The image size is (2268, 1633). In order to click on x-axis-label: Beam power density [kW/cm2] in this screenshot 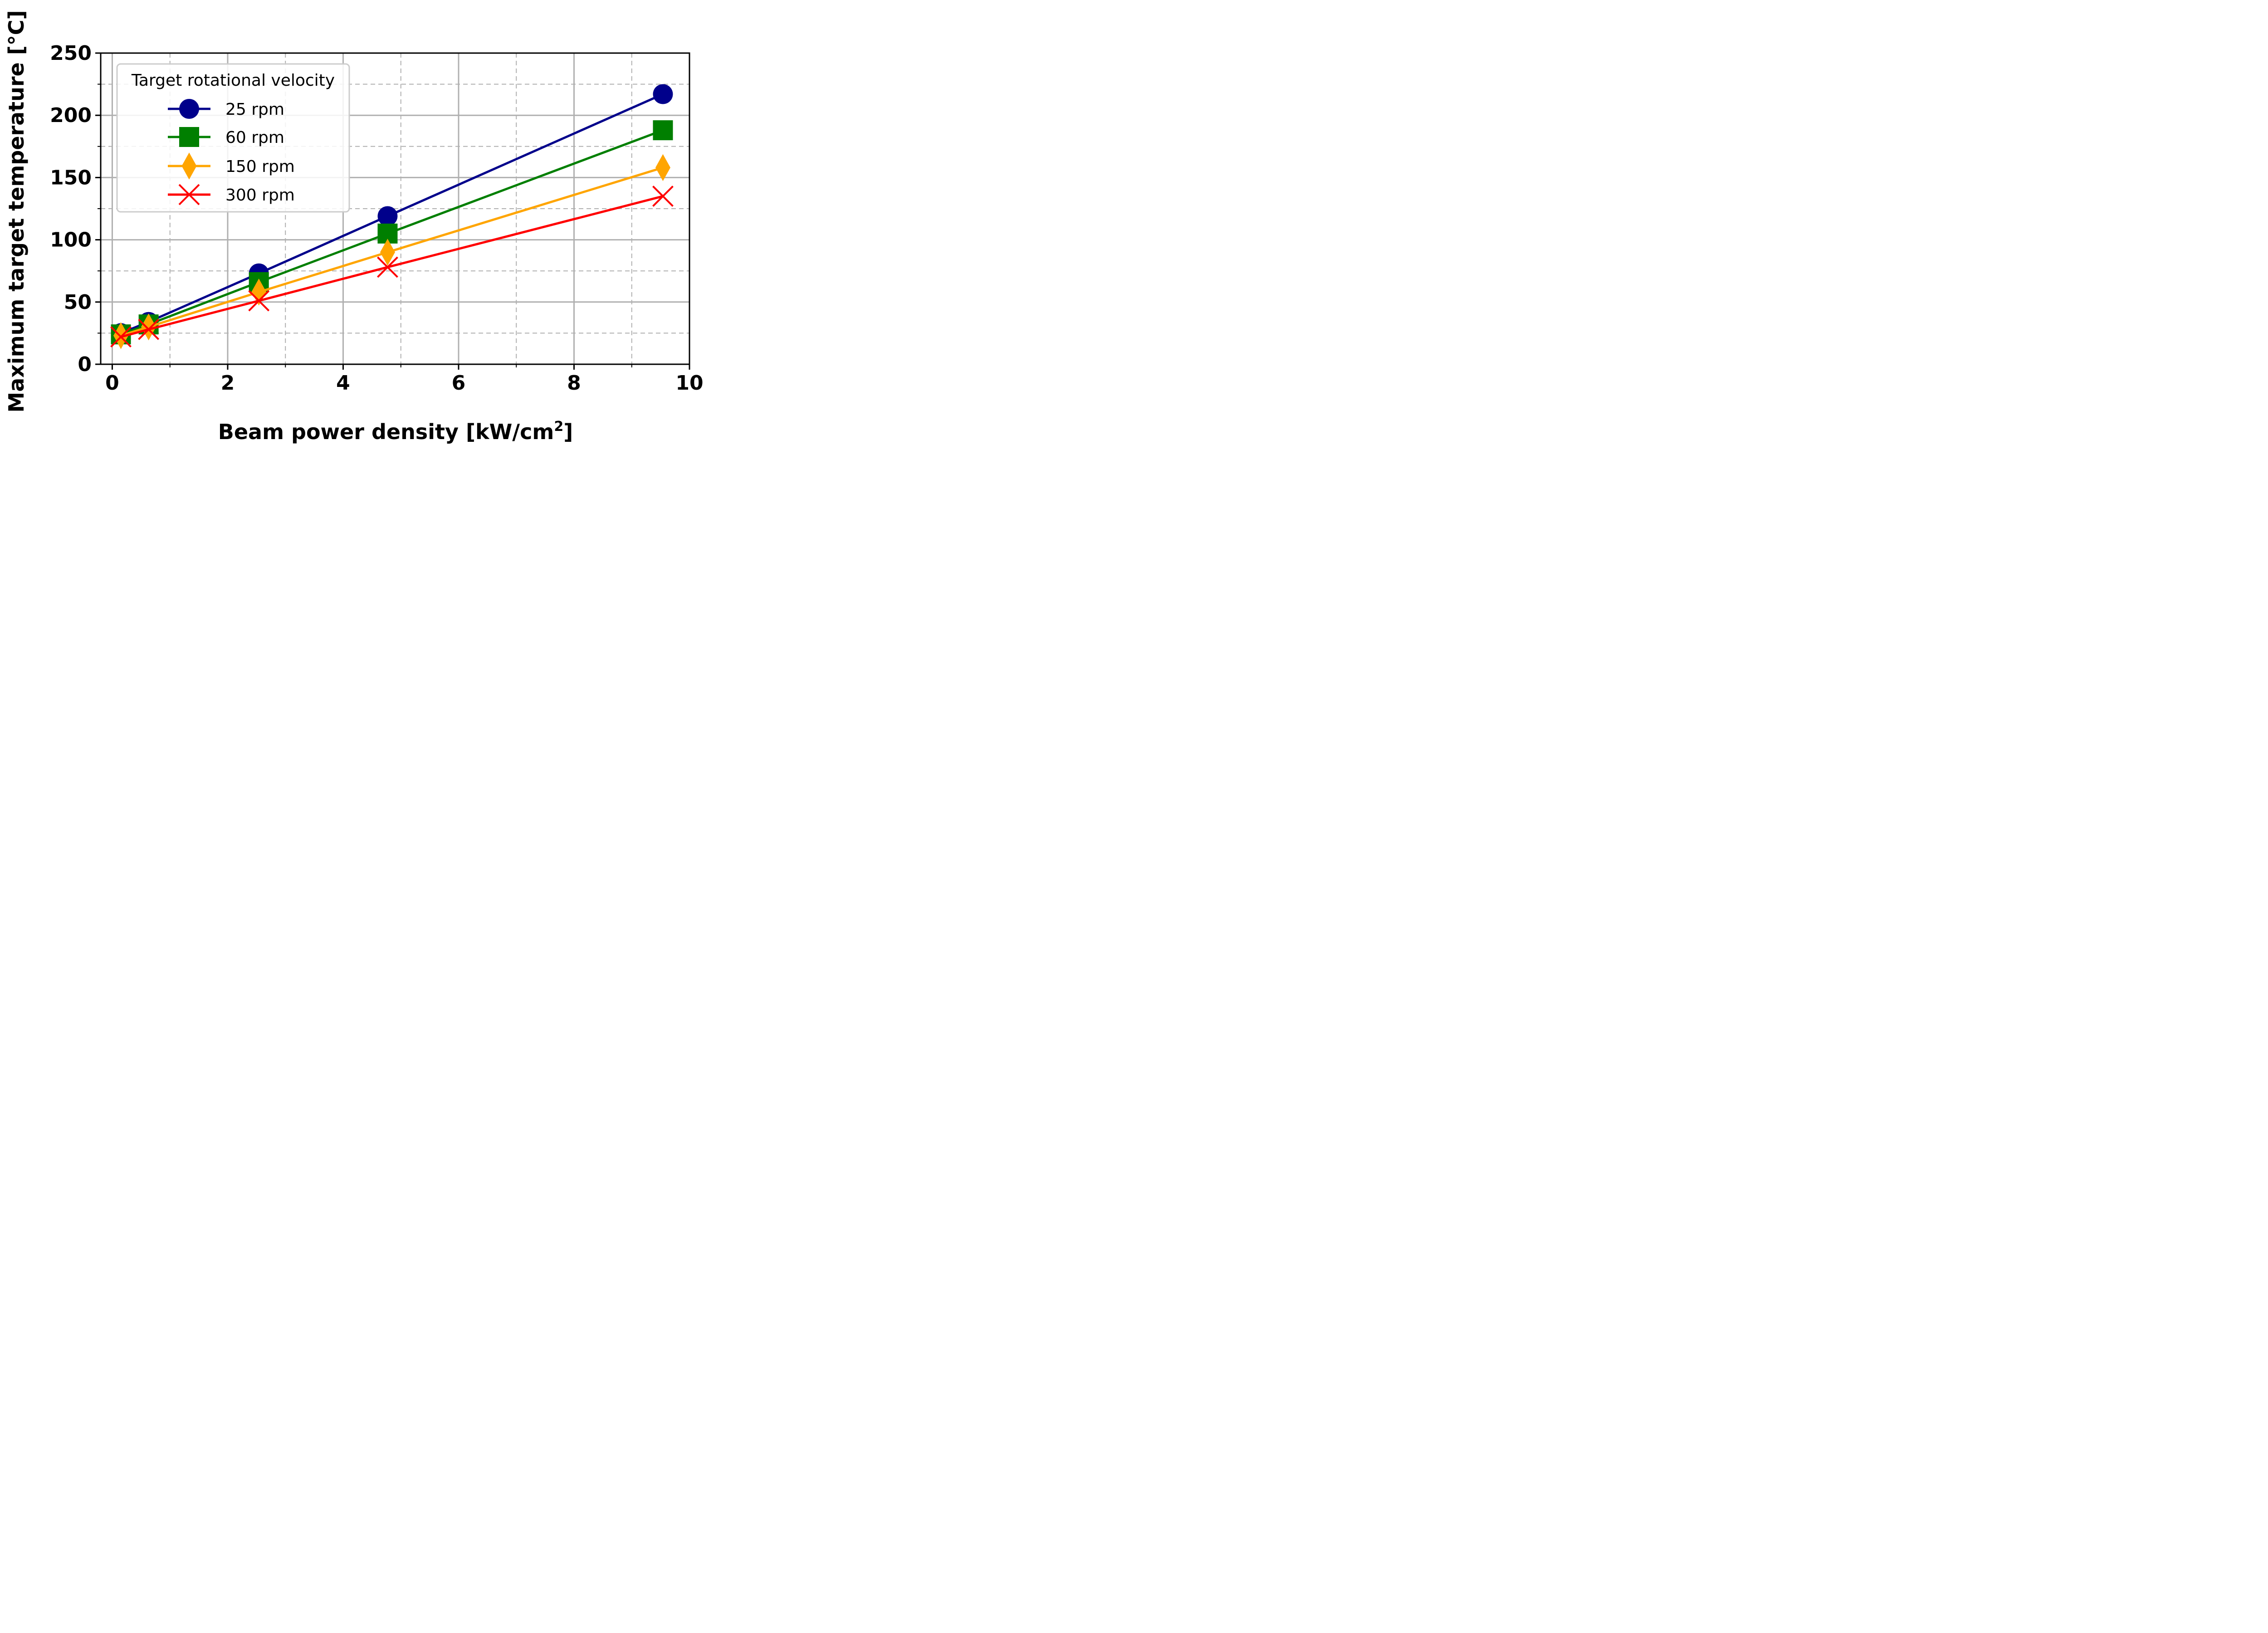, I will do `click(395, 431)`.